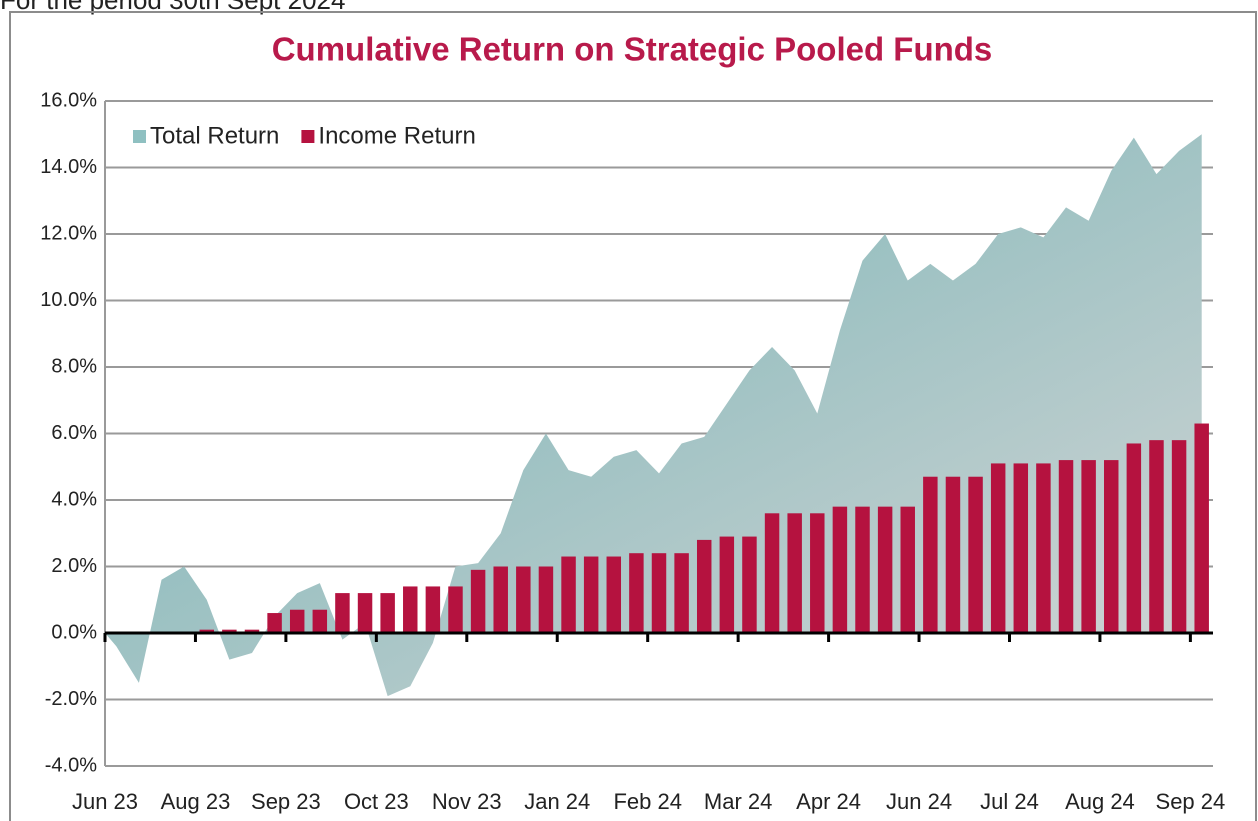 This screenshot has width=1258, height=821. I want to click on y-tick-label: 16.0%, so click(68, 100).